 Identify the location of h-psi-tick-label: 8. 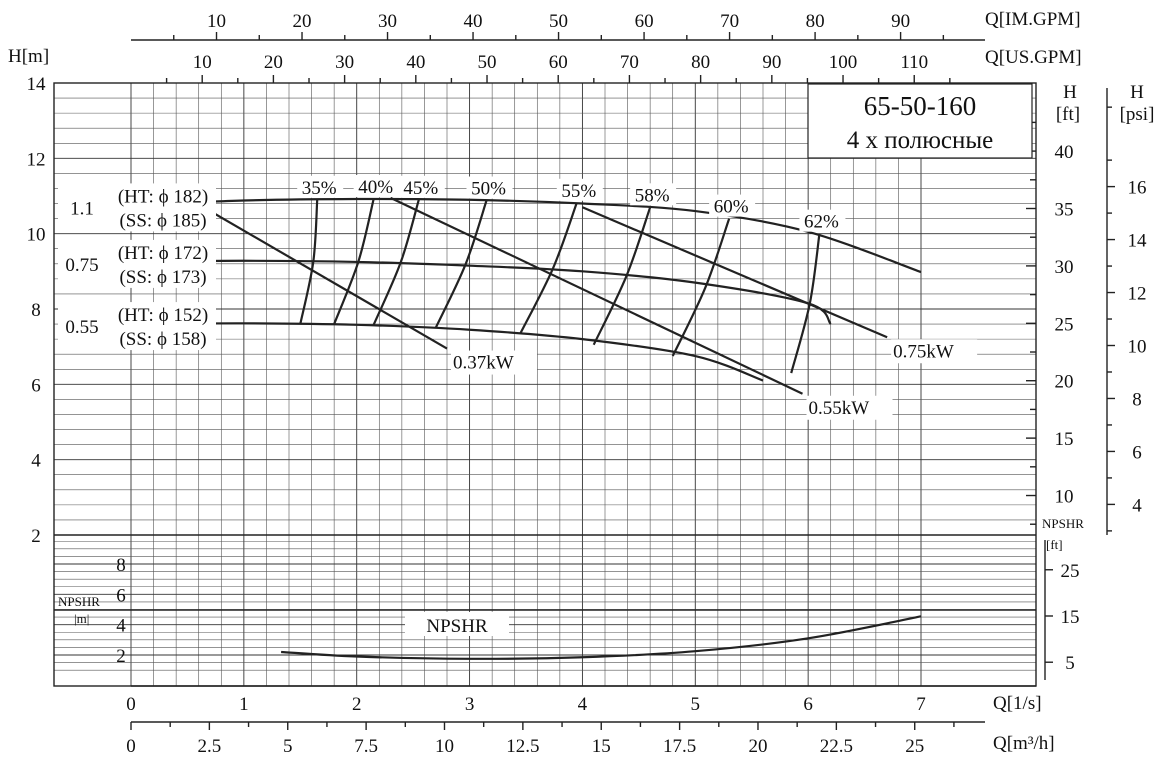
(1137, 399).